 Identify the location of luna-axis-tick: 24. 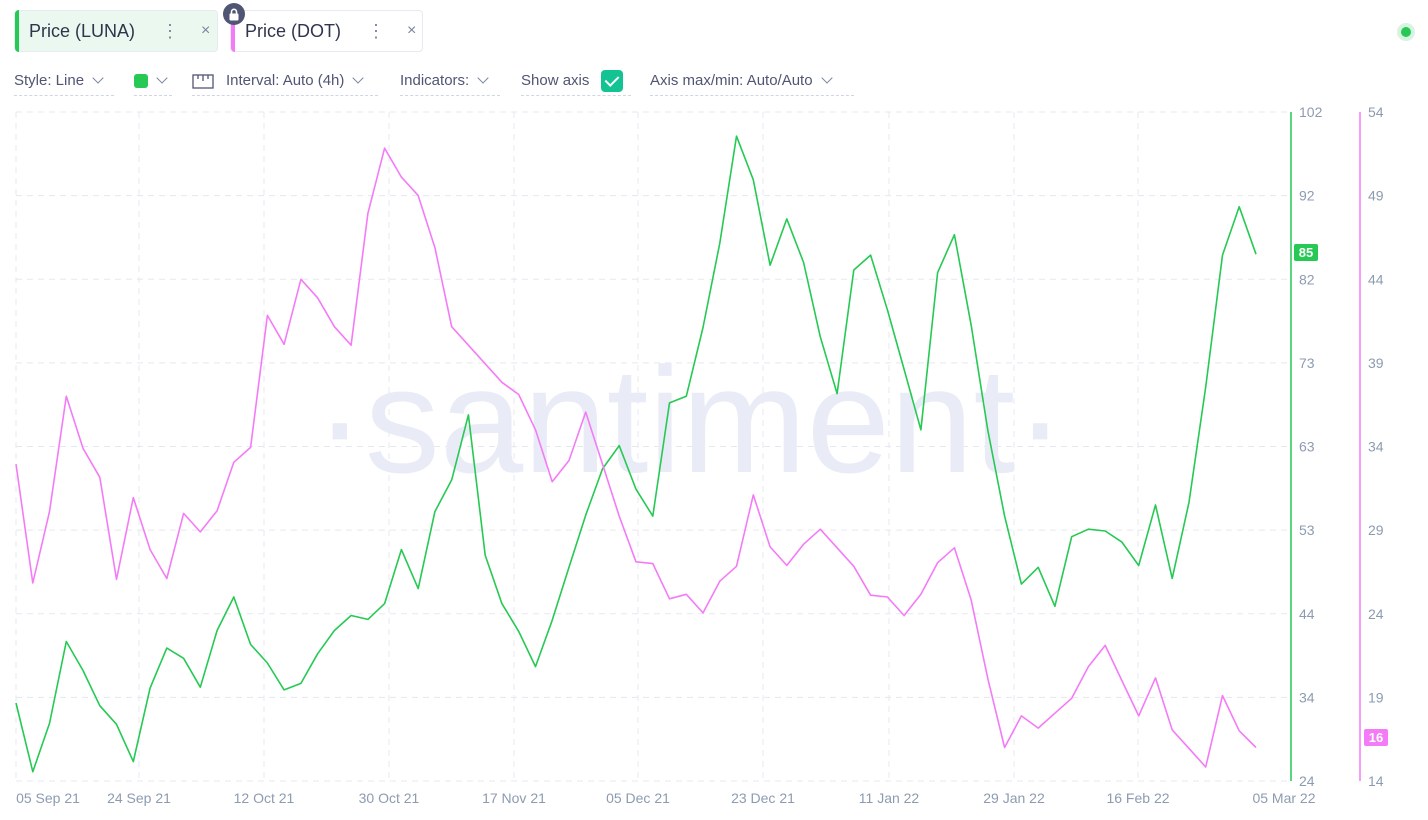
(1307, 781).